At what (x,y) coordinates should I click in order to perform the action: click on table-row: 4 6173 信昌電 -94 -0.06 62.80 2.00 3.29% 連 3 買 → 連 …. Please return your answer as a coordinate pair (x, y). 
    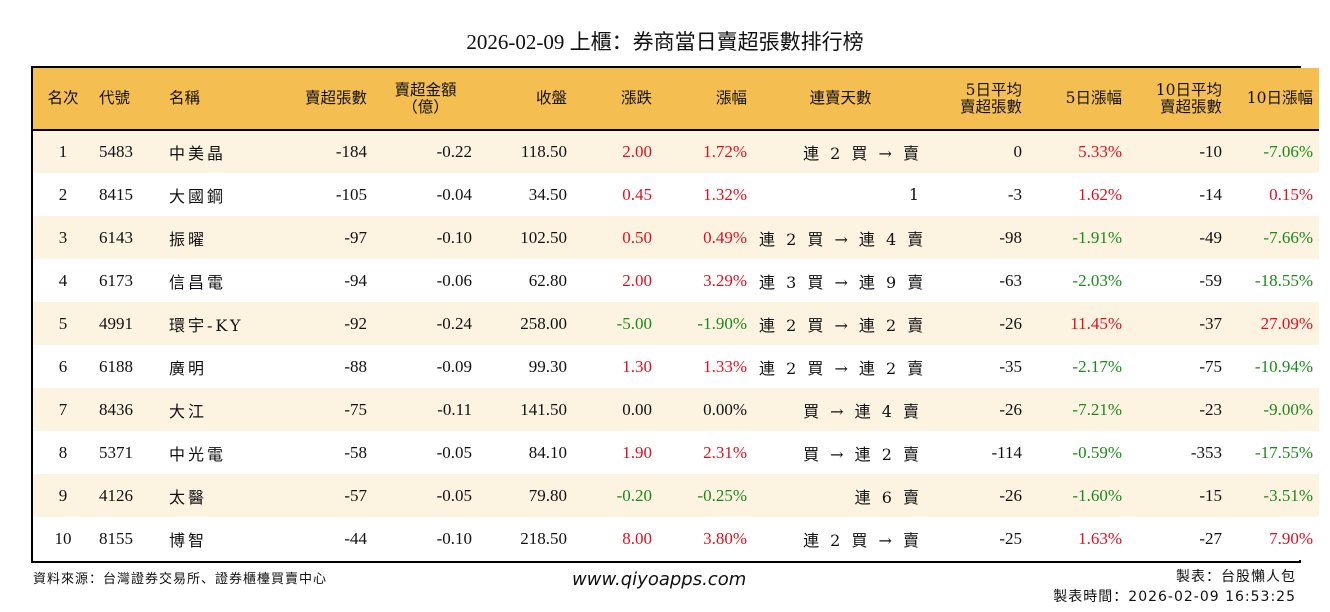
    Looking at the image, I should click on (676, 280).